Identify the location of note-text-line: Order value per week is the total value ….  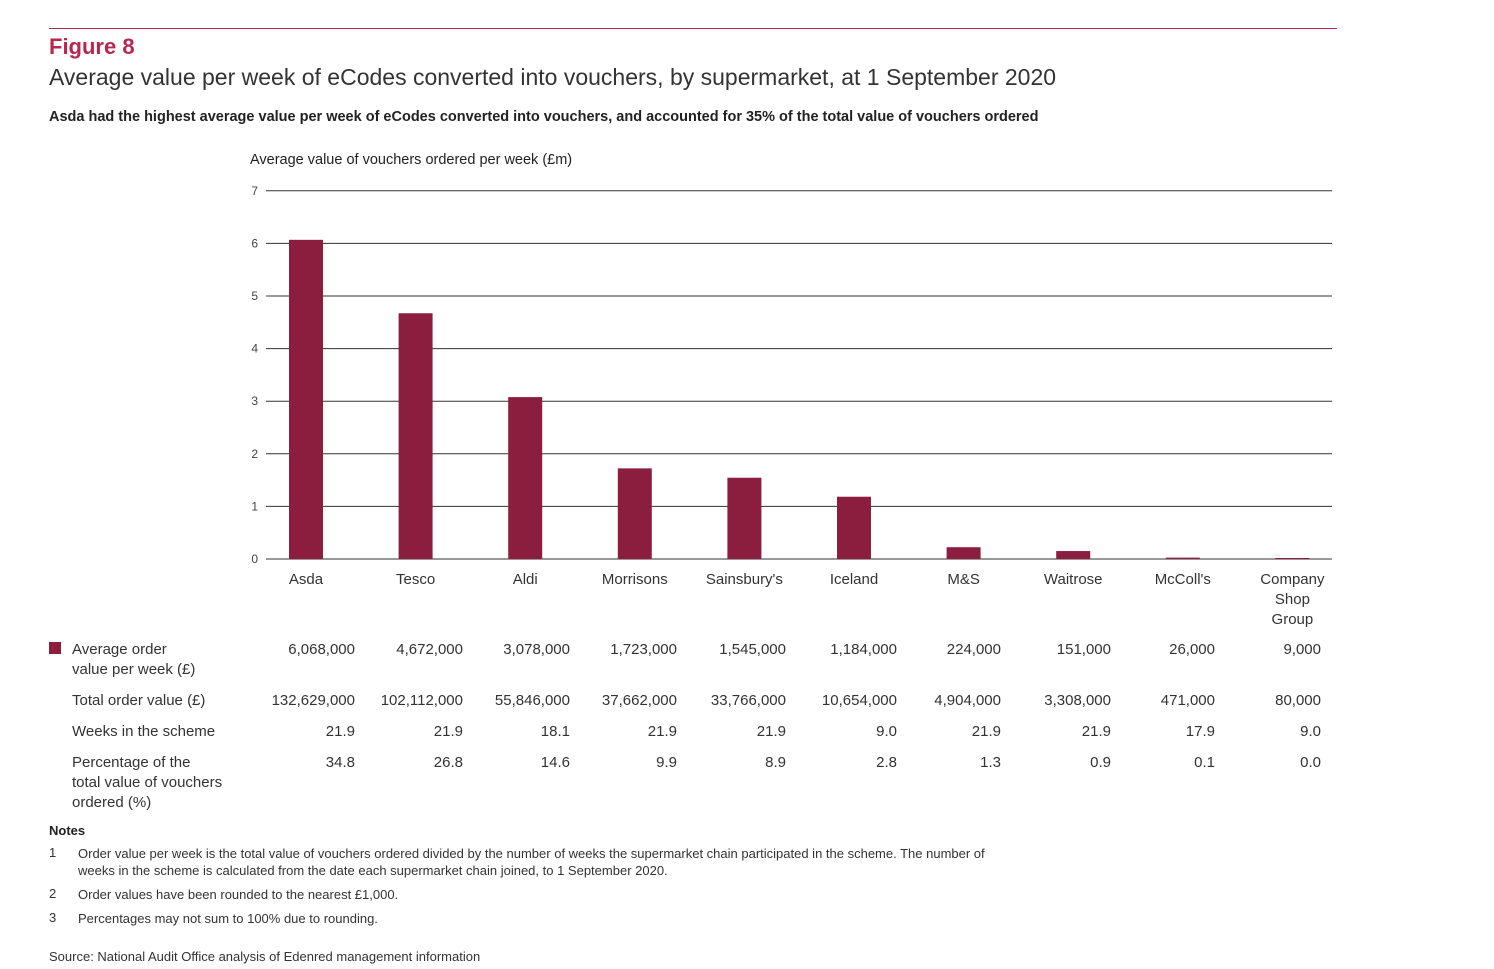
(531, 853).